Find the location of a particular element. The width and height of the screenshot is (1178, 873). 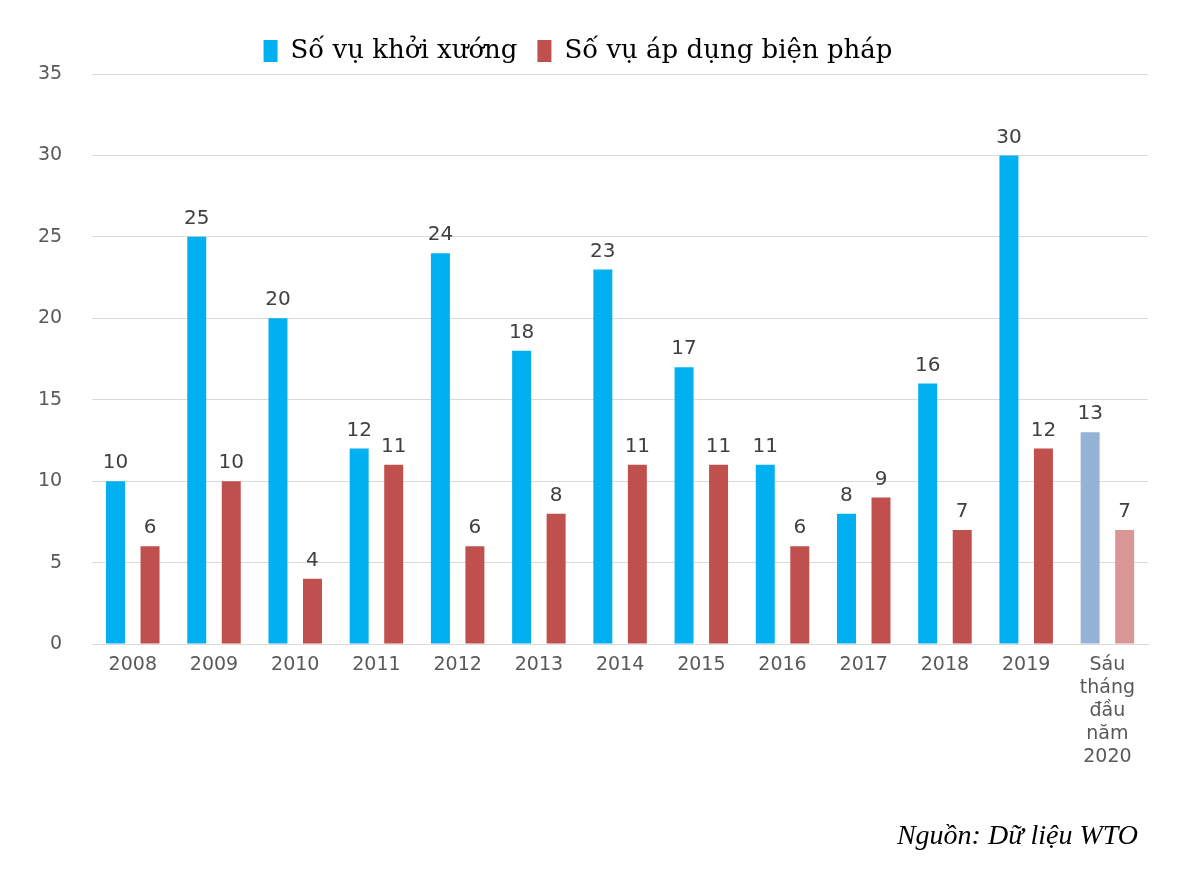

y-tick-label: 25 is located at coordinates (50, 234).